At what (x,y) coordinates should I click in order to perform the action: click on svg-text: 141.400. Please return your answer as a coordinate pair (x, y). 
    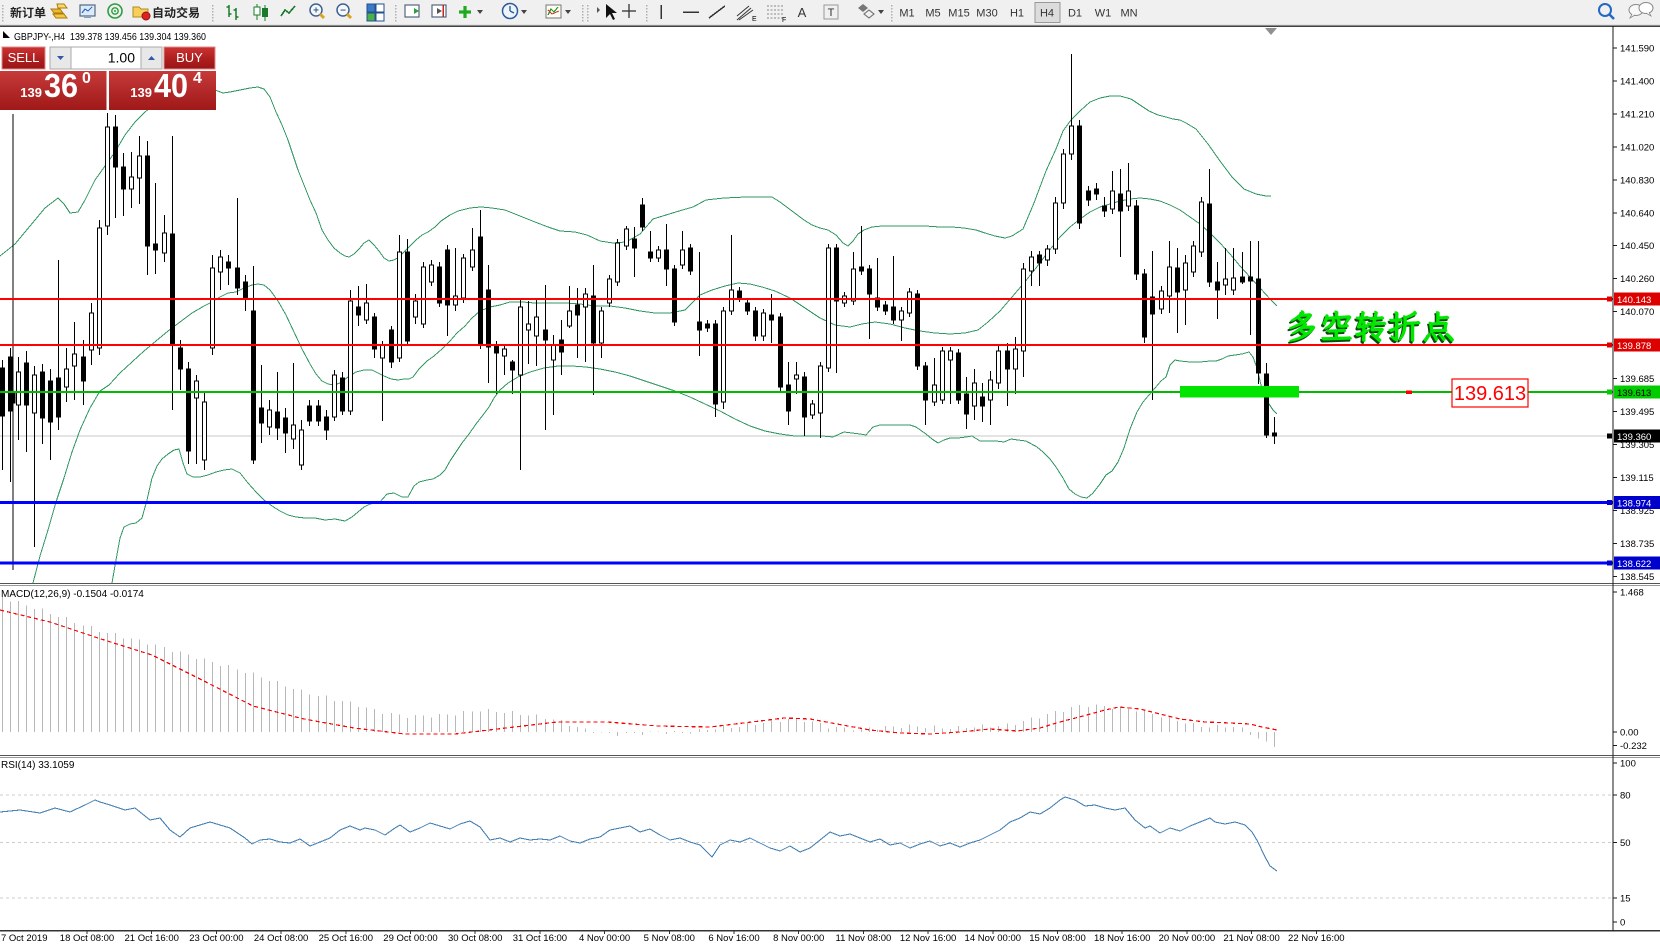
    Looking at the image, I should click on (1637, 81).